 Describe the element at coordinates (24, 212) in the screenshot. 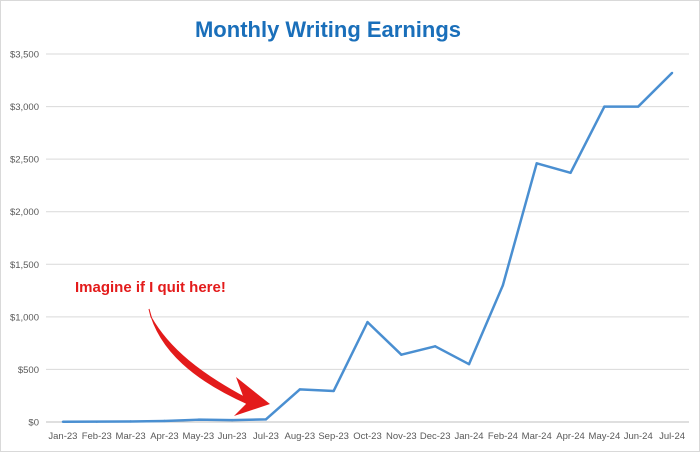

I see `y-tick-label: $2,000` at that location.